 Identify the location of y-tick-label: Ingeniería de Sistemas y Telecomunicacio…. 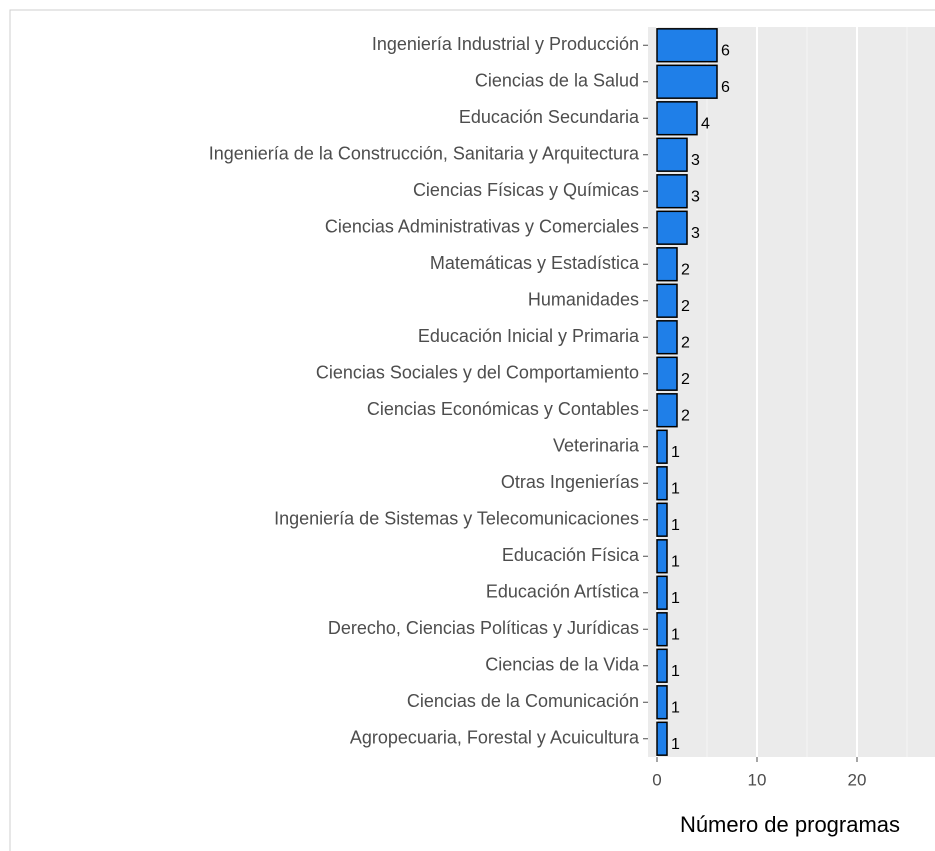
(456, 519).